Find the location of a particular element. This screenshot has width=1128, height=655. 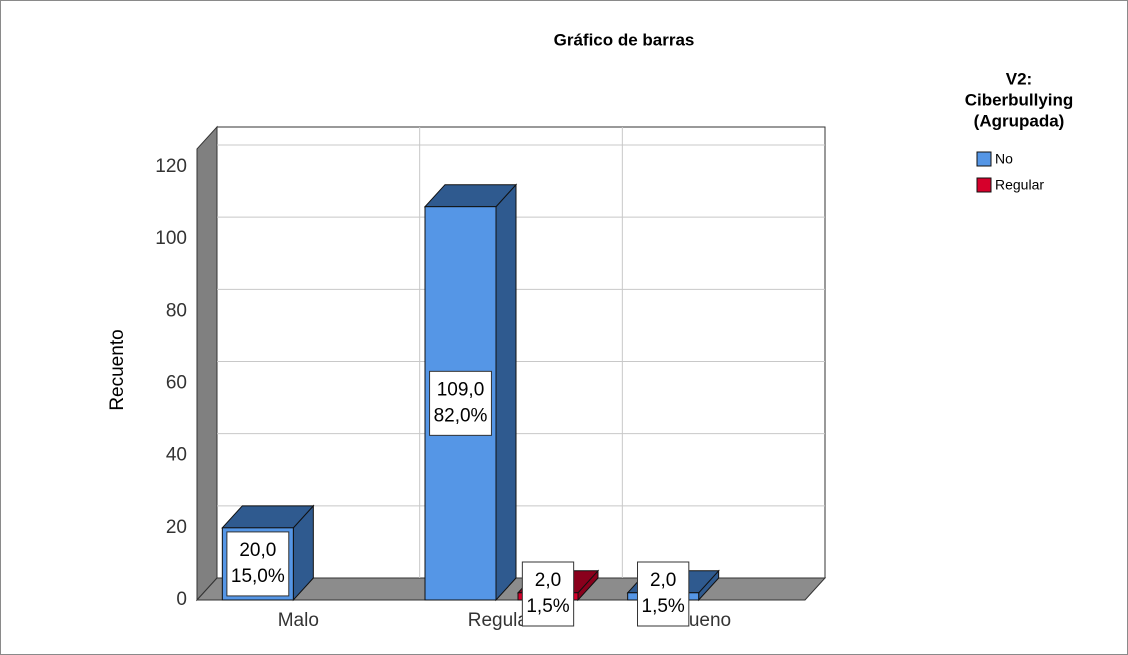

y-tick-label: 40 is located at coordinates (176, 455).